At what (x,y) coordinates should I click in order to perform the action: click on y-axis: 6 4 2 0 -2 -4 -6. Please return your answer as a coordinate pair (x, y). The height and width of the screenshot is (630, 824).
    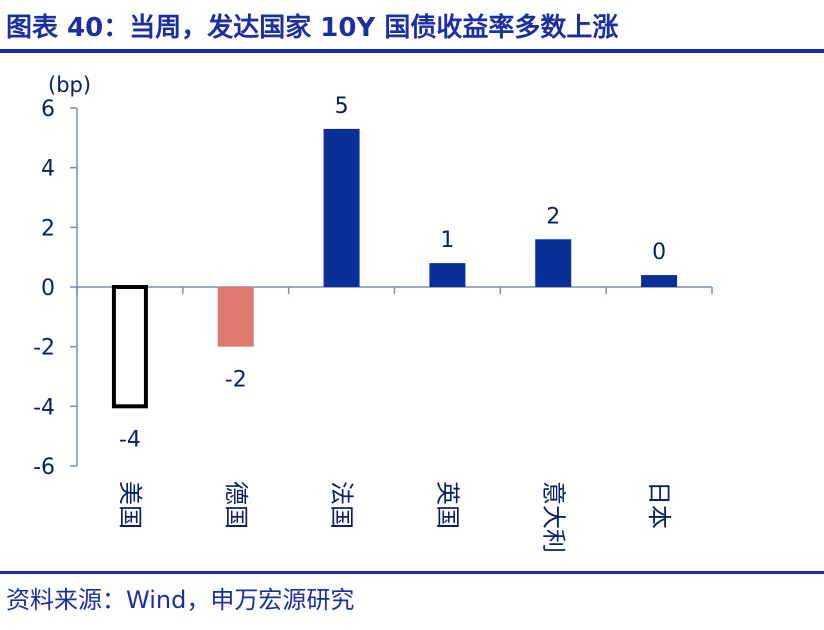
    Looking at the image, I should click on (55, 288).